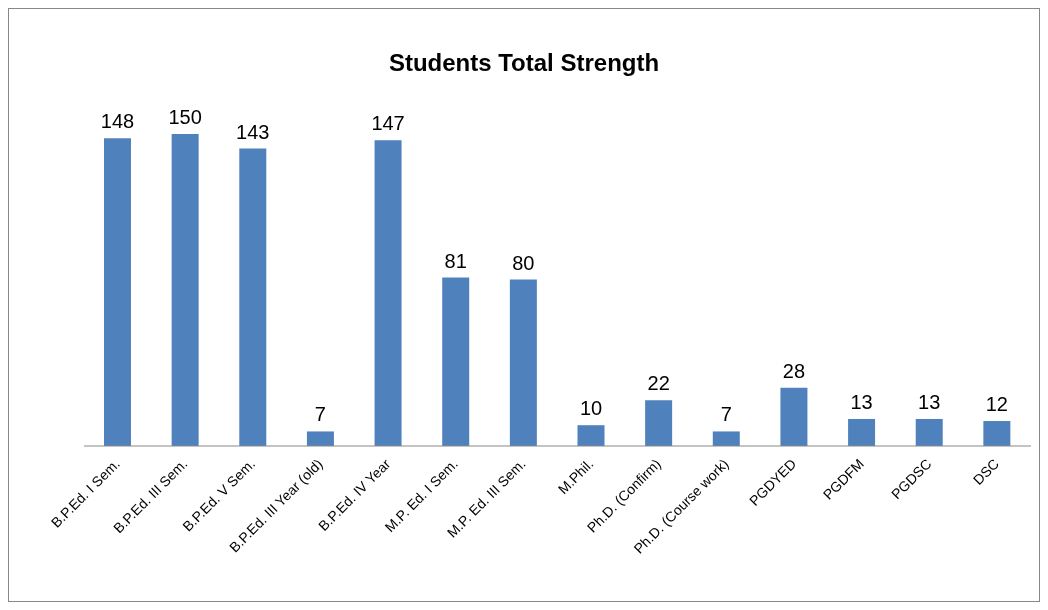 The width and height of the screenshot is (1048, 610). What do you see at coordinates (117, 121) in the screenshot?
I see `data-label: 148` at bounding box center [117, 121].